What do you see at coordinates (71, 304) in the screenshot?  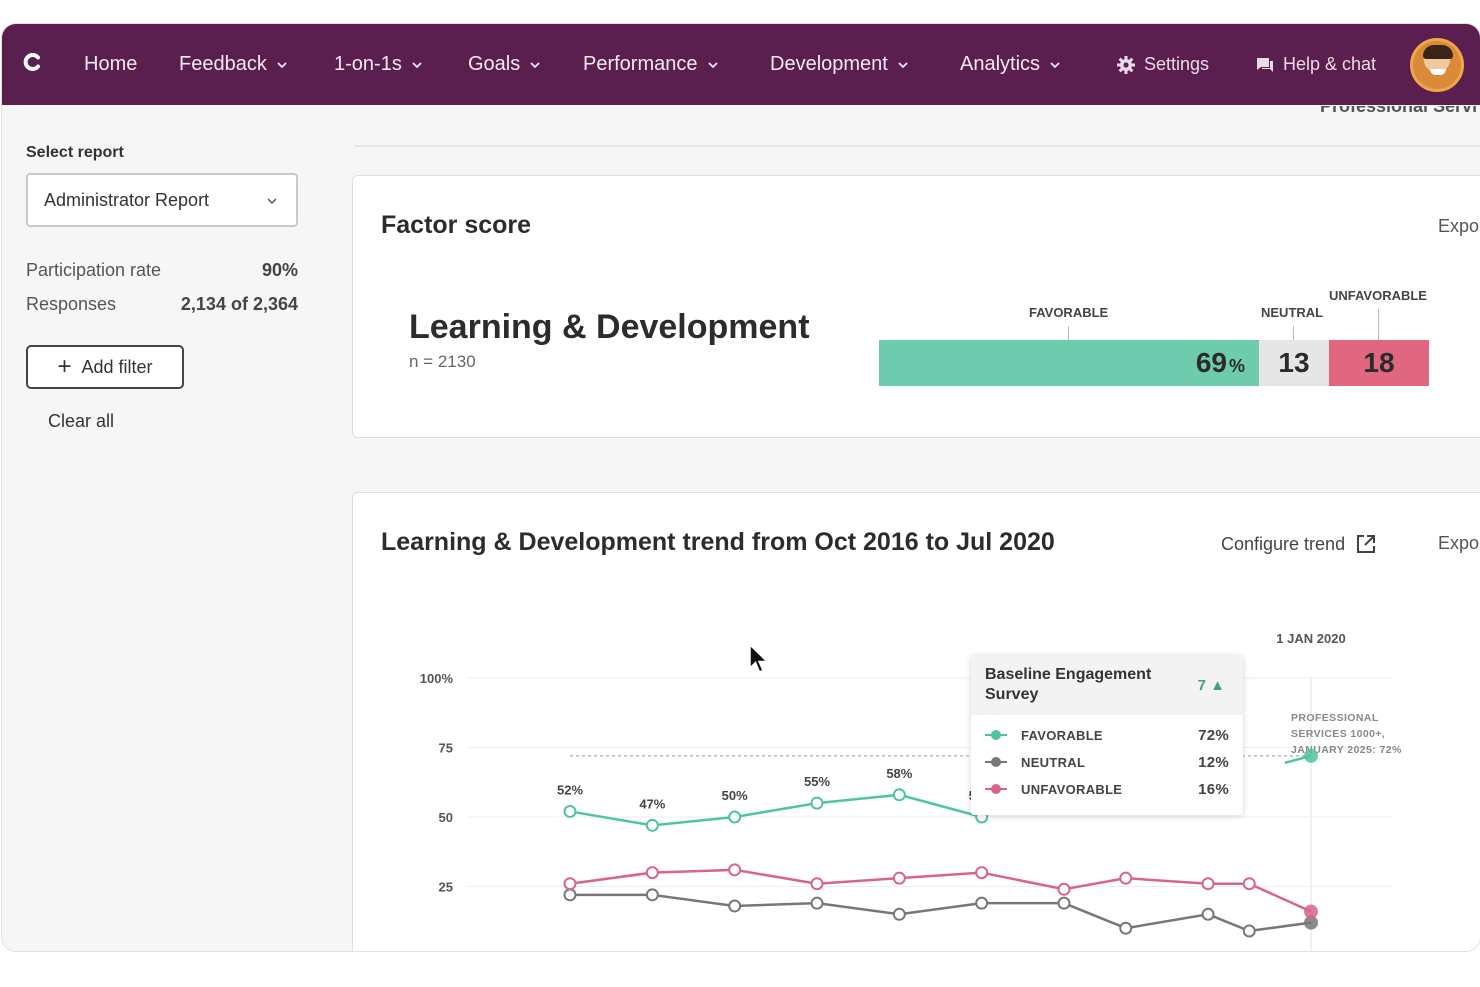 I see `responses-label: Responses` at bounding box center [71, 304].